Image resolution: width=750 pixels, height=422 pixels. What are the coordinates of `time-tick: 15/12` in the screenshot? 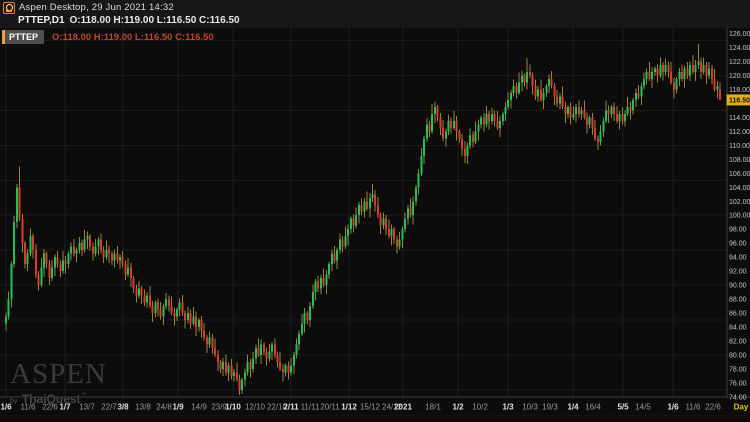 It's located at (370, 407).